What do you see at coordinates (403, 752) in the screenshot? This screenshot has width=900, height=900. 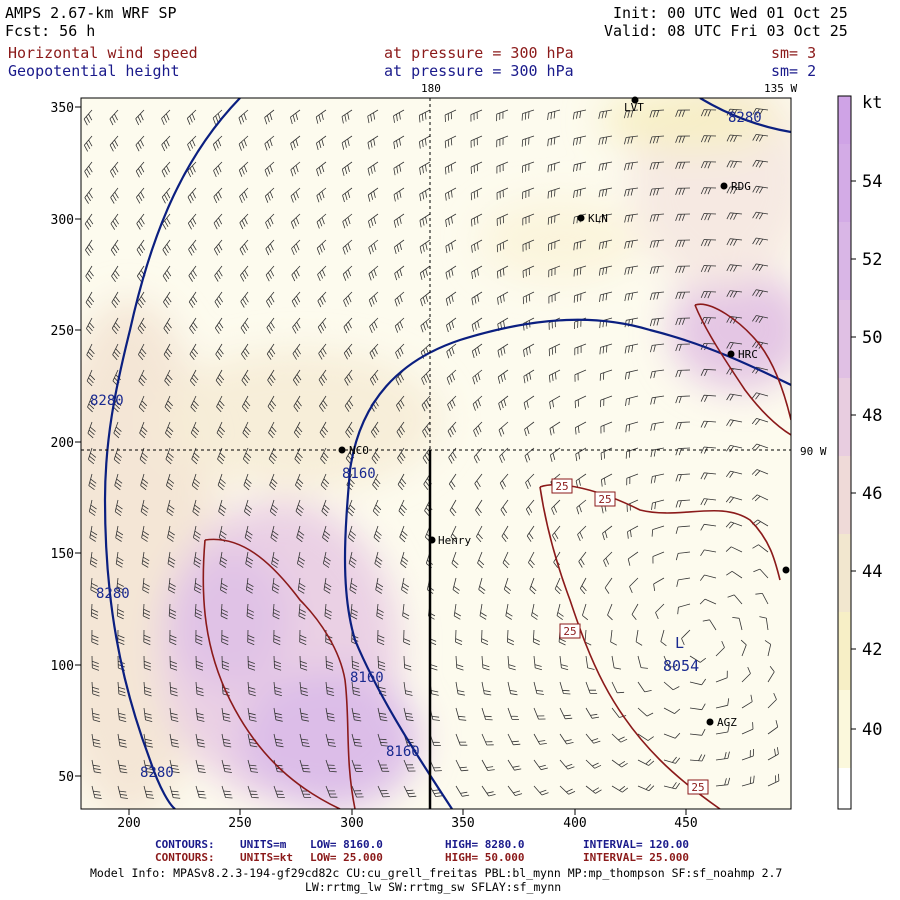 I see `height-label: 8160` at bounding box center [403, 752].